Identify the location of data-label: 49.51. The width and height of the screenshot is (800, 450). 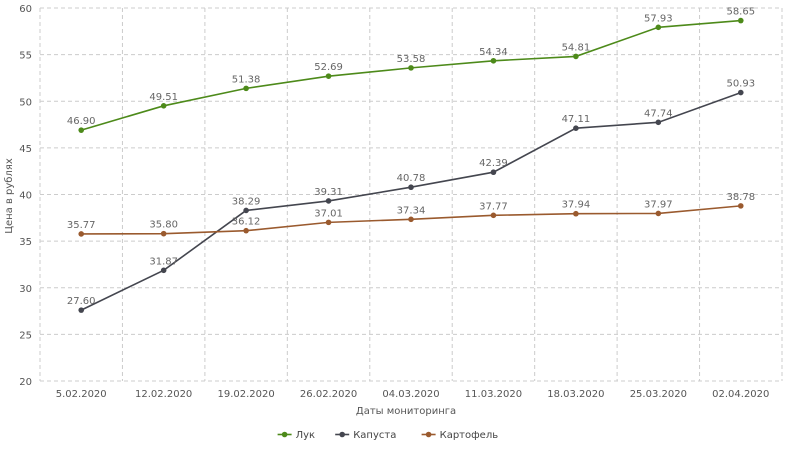
(163, 97).